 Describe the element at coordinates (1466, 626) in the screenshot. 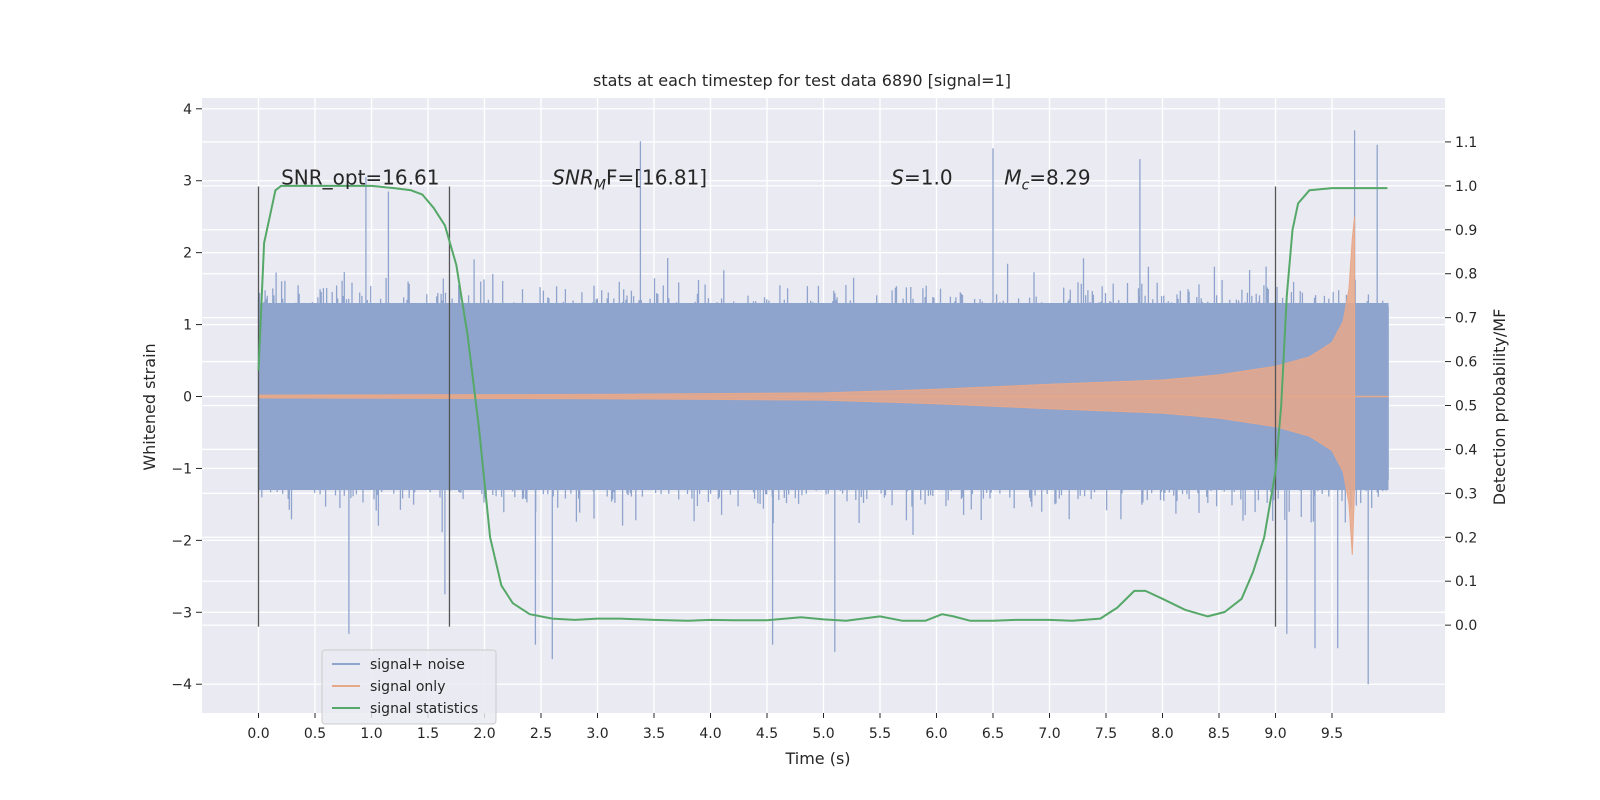

I see `y-right-tick-label: 0.0` at that location.